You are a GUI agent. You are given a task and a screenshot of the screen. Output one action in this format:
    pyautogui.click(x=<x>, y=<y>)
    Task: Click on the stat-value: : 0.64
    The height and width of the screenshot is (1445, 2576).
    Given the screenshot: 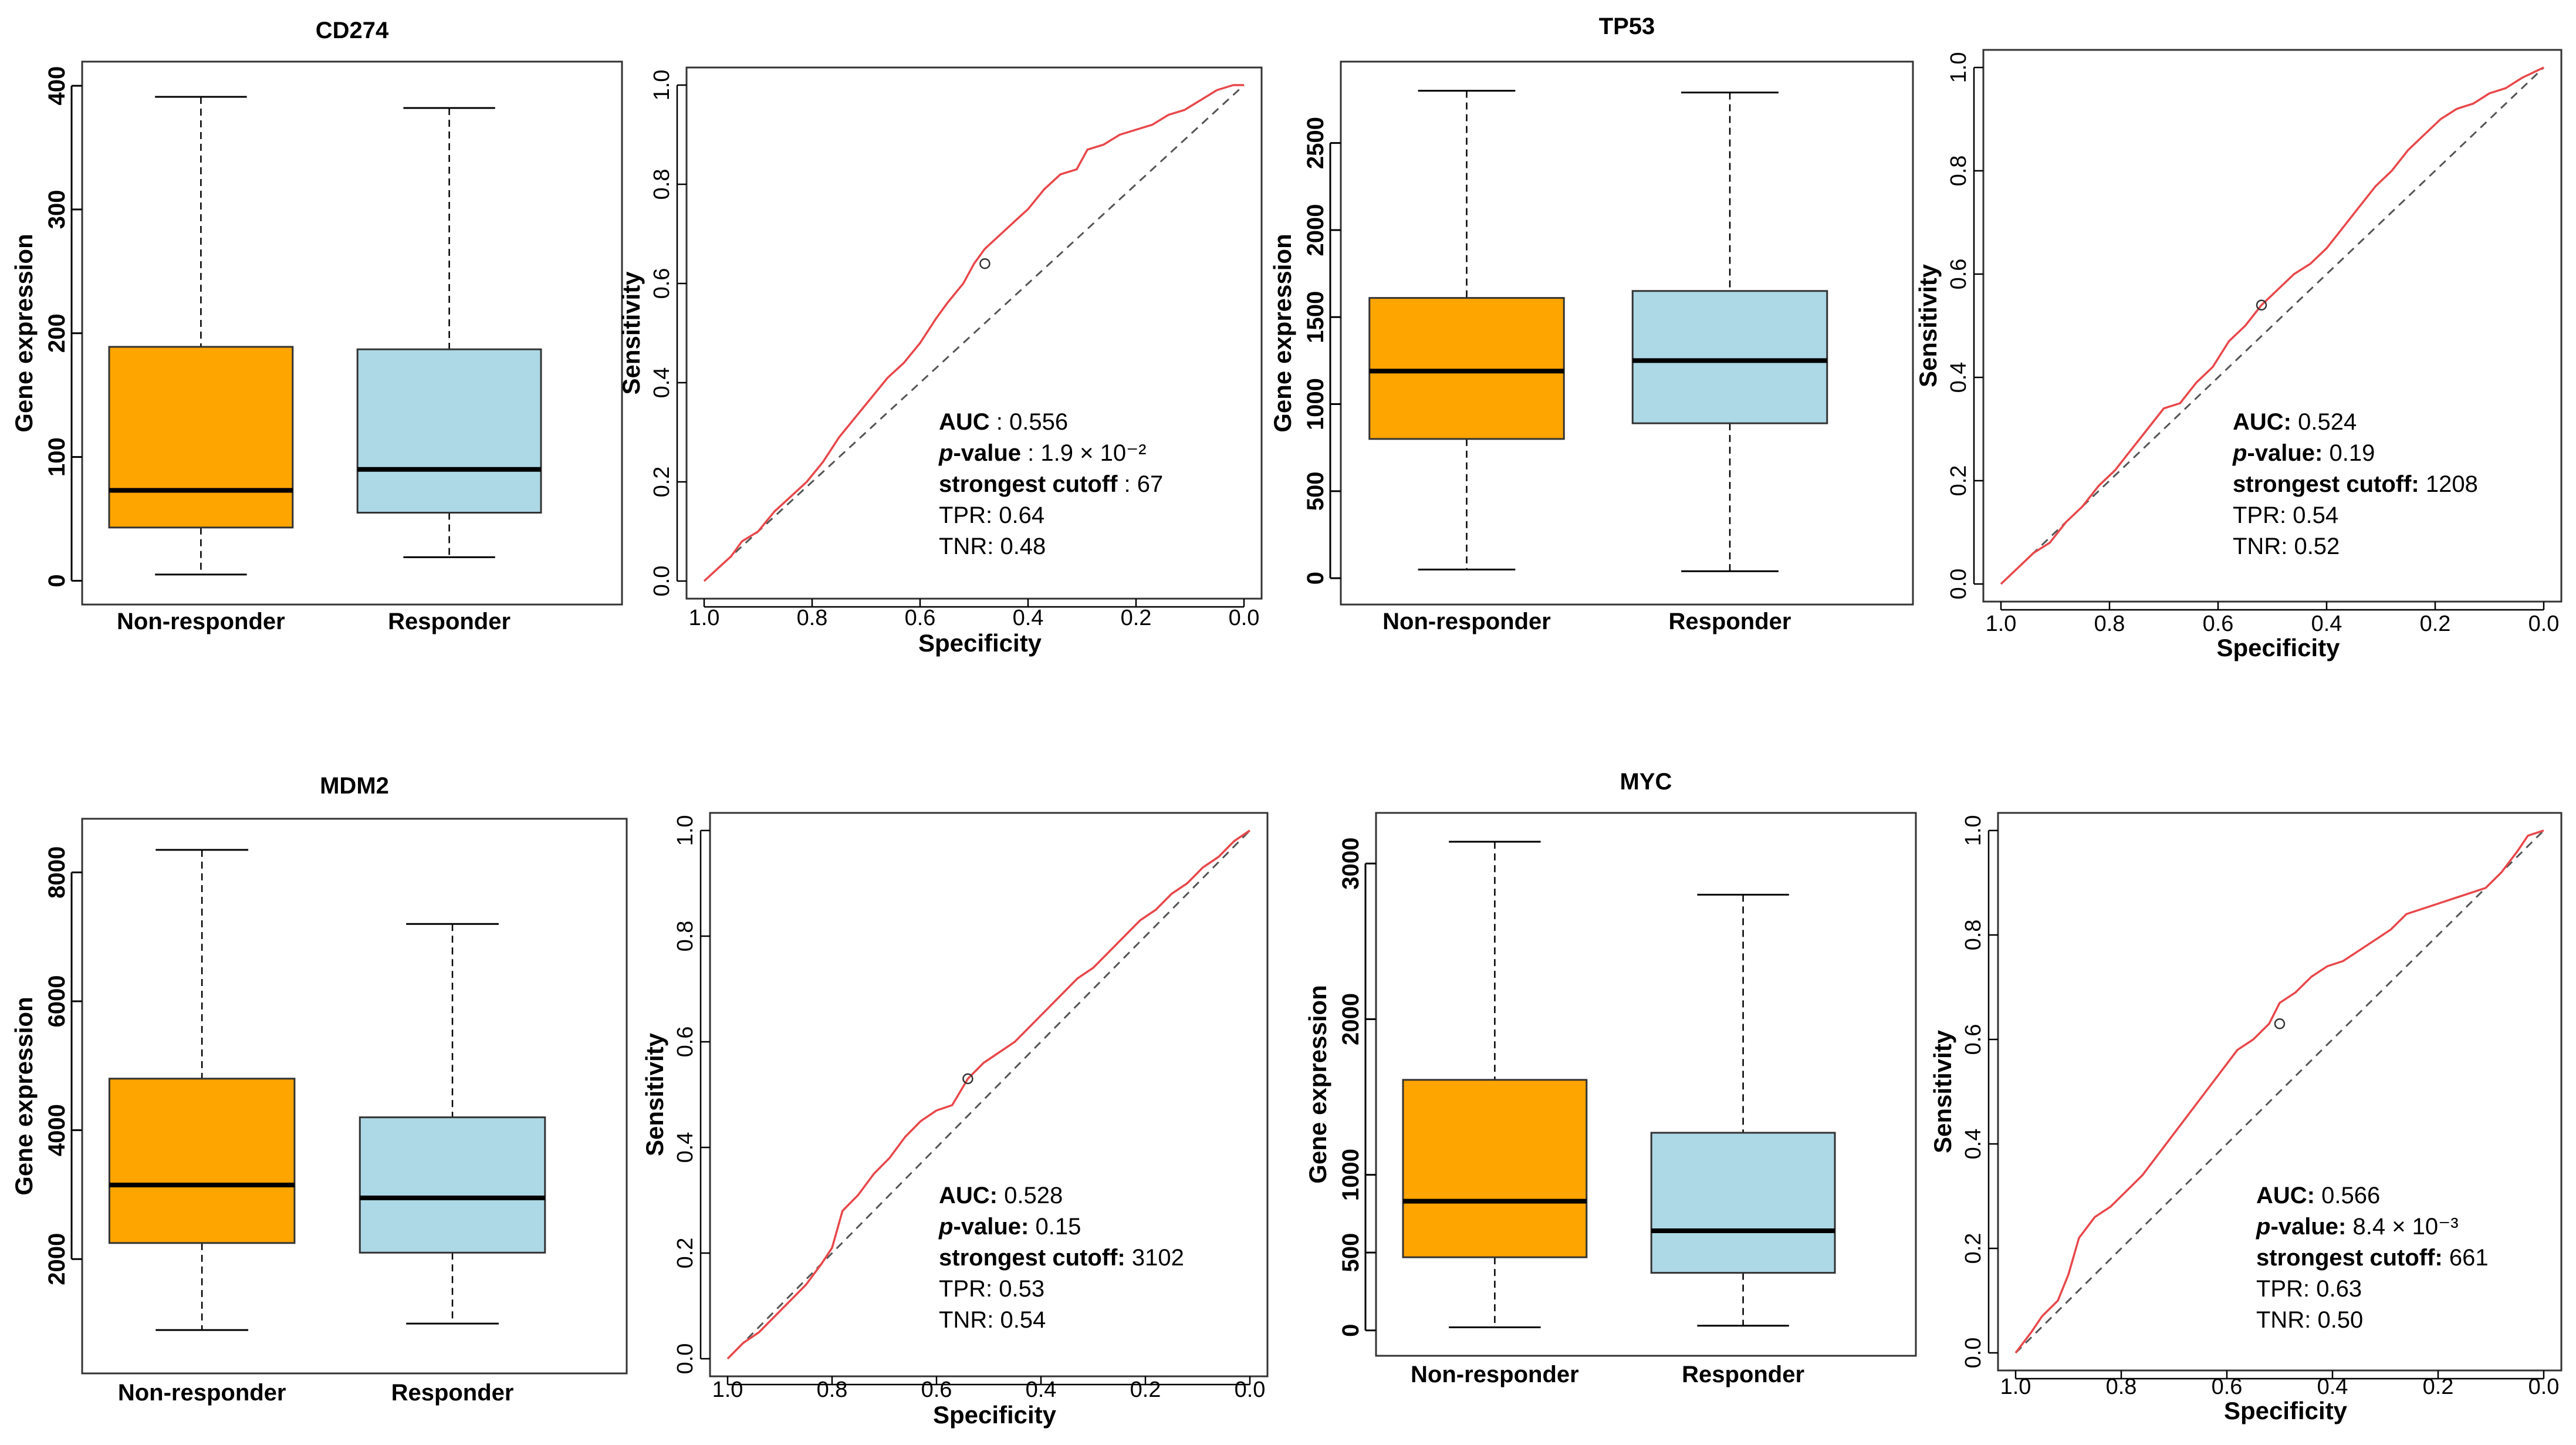 What is the action you would take?
    pyautogui.click(x=1015, y=515)
    